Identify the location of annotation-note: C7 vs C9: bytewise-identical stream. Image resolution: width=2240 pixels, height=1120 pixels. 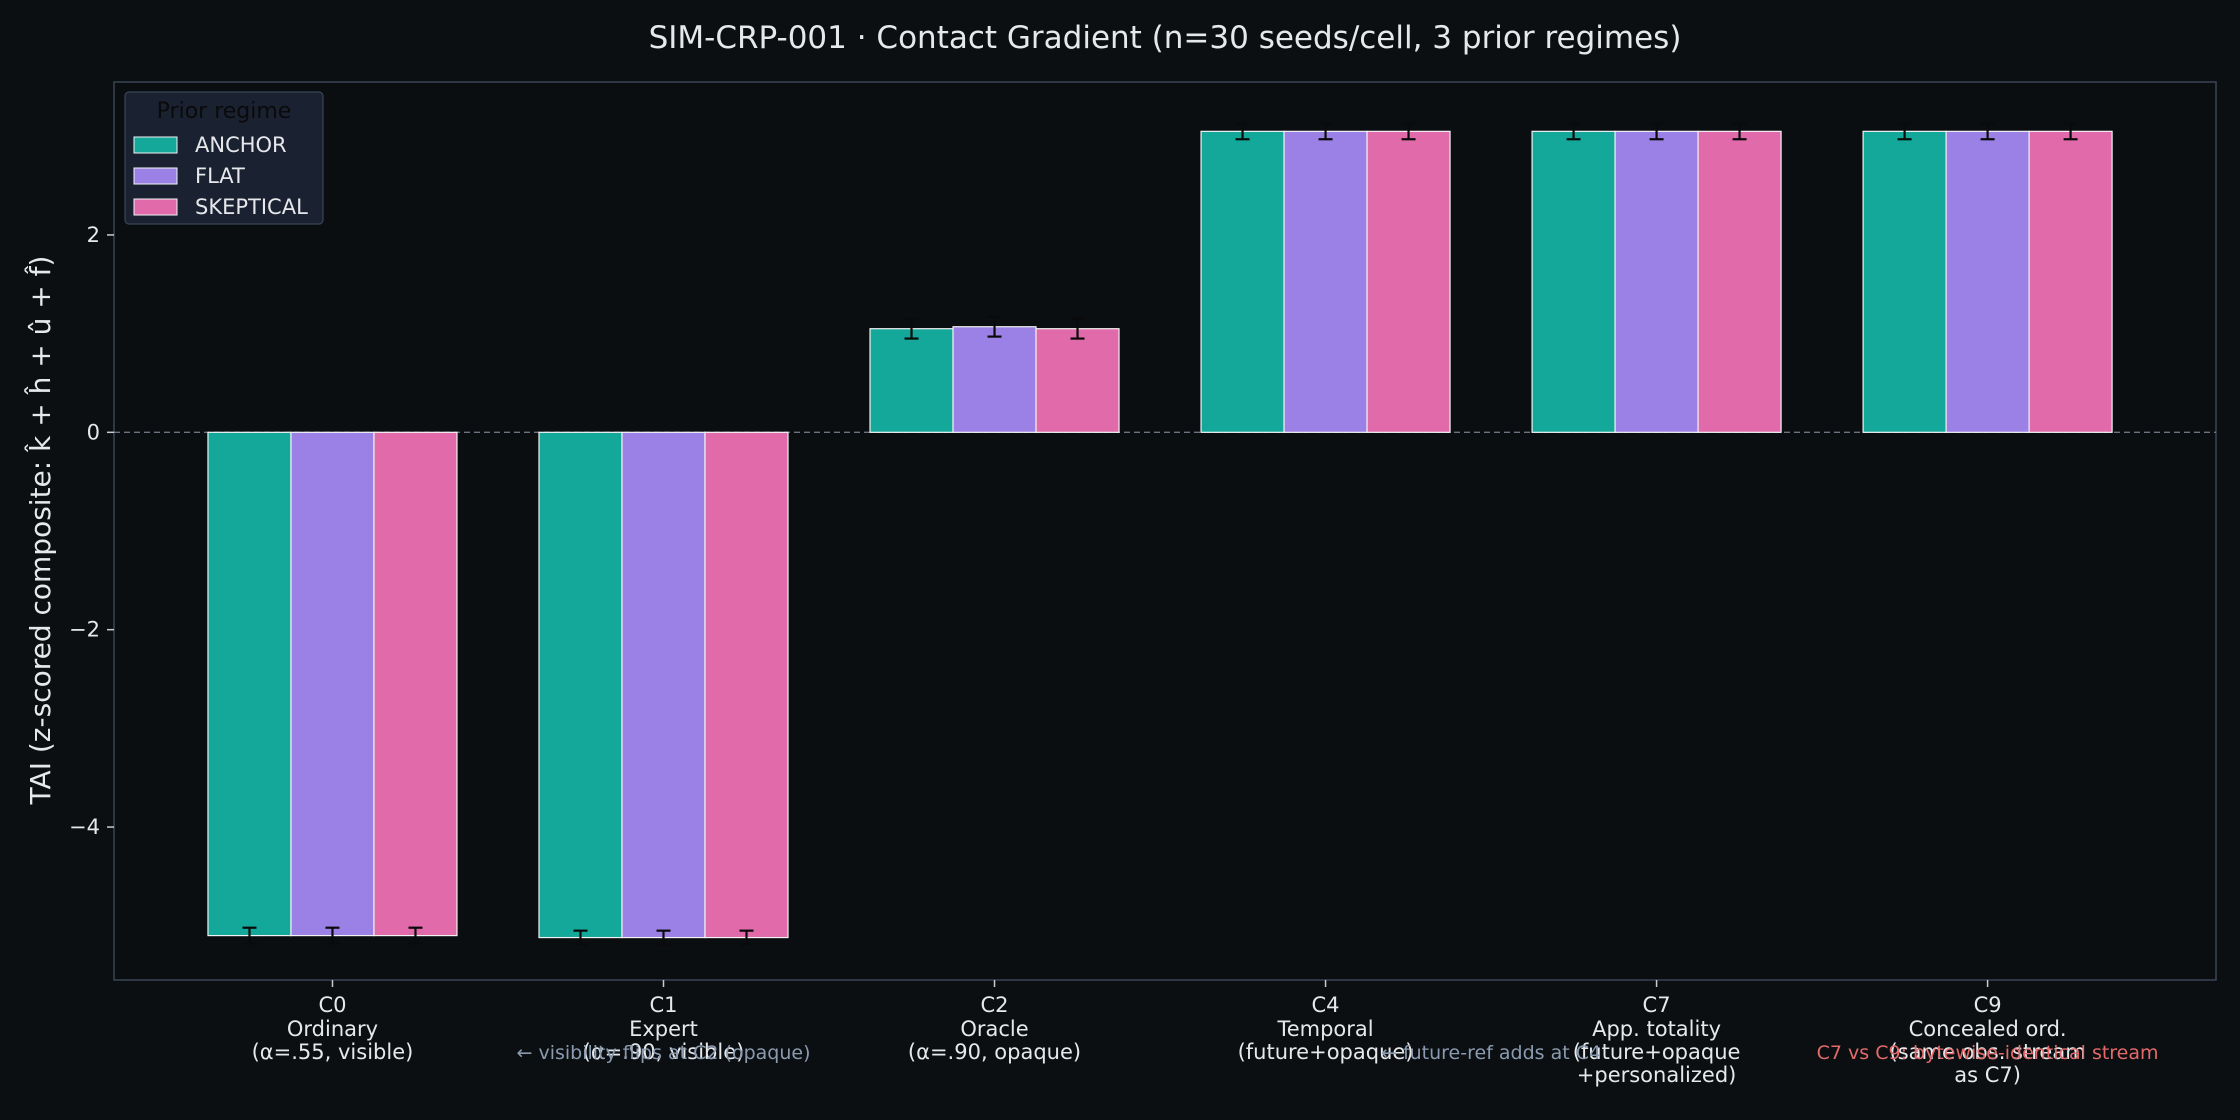
(1988, 1053).